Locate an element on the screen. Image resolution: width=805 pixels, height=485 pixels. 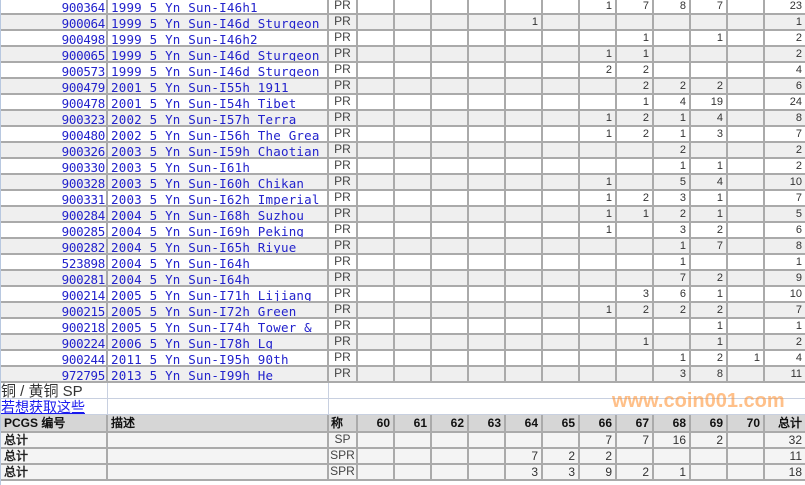
row-total: 6 is located at coordinates (798, 86).